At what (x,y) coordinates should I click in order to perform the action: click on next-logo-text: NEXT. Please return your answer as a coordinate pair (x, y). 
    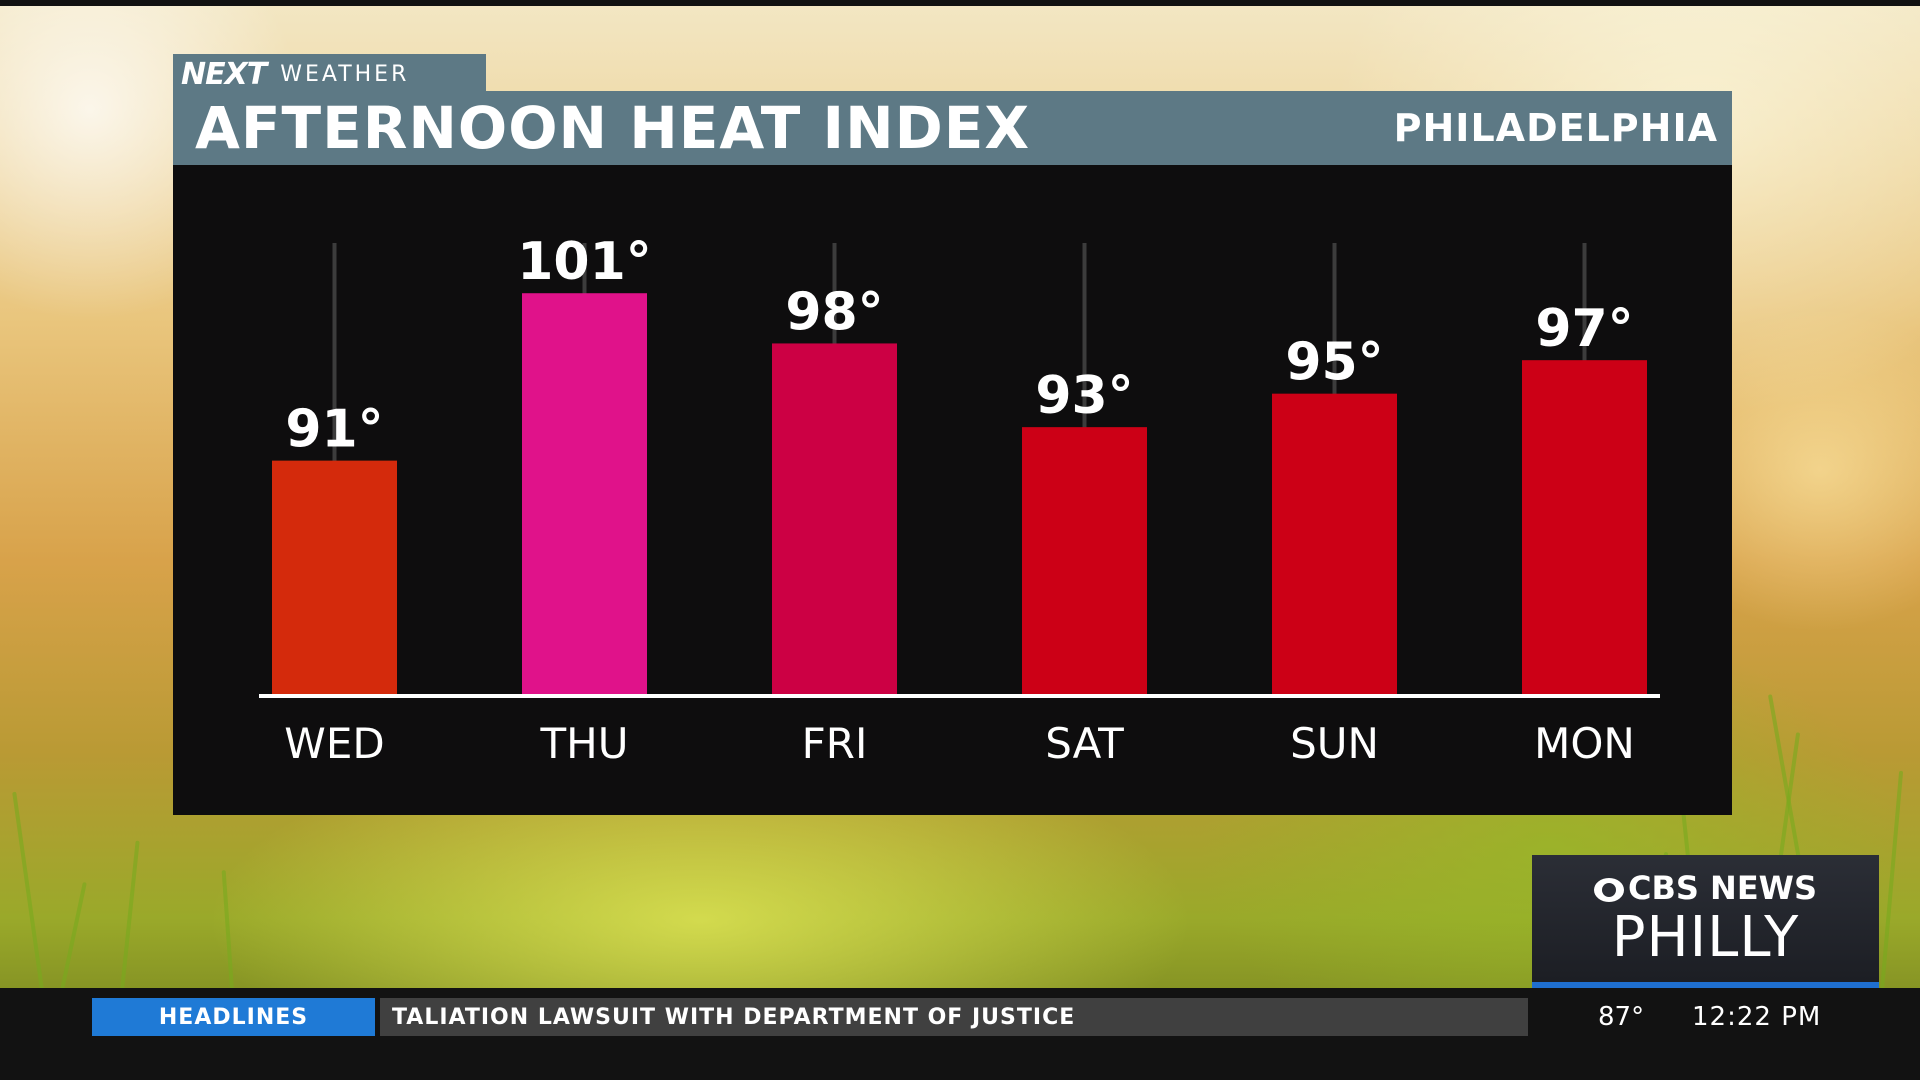
    Looking at the image, I should click on (224, 74).